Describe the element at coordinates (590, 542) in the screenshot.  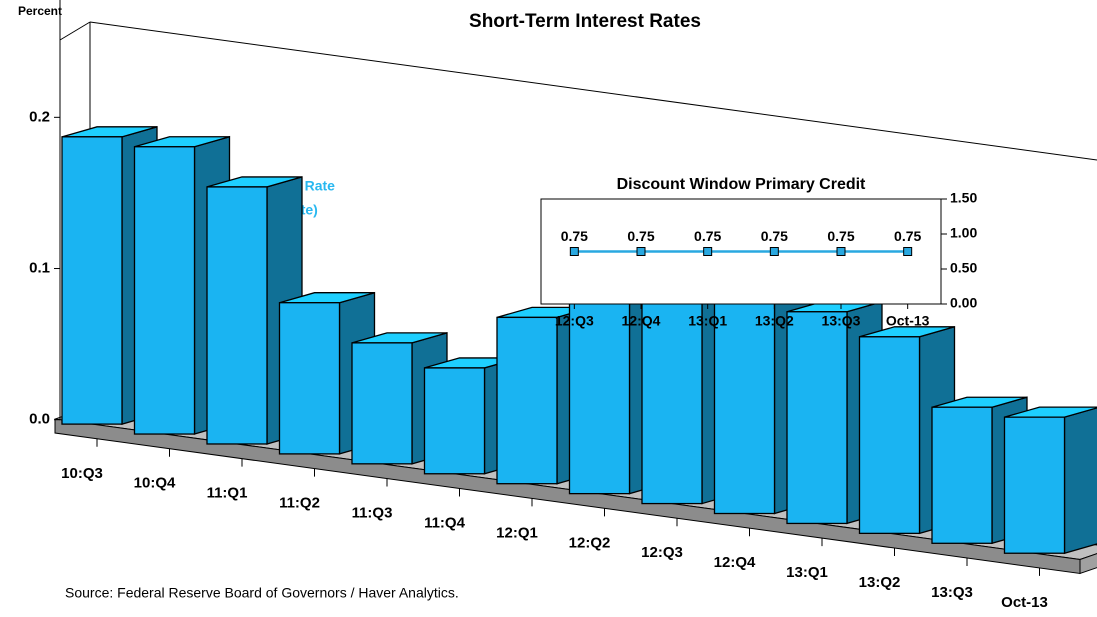
I see `x-tick-label: 12:Q2` at that location.